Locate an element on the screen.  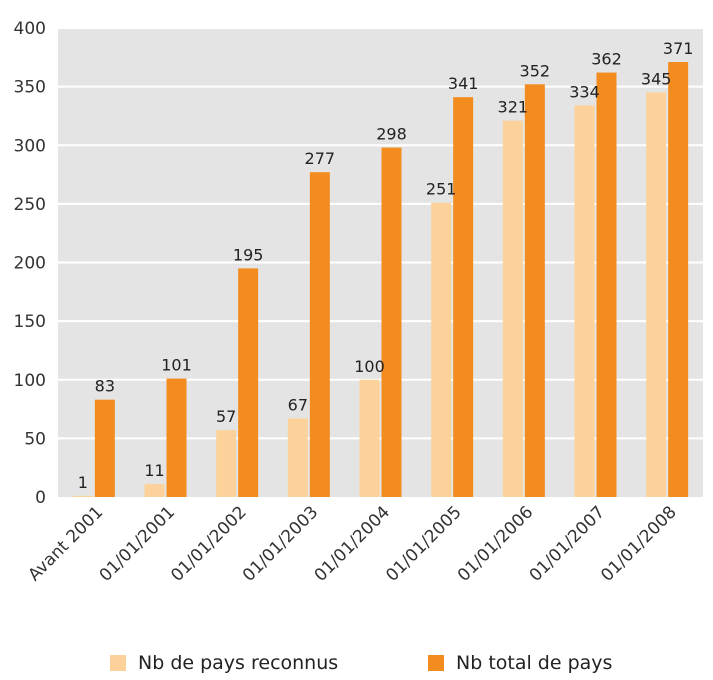
y-tick-label: 50 is located at coordinates (35, 439).